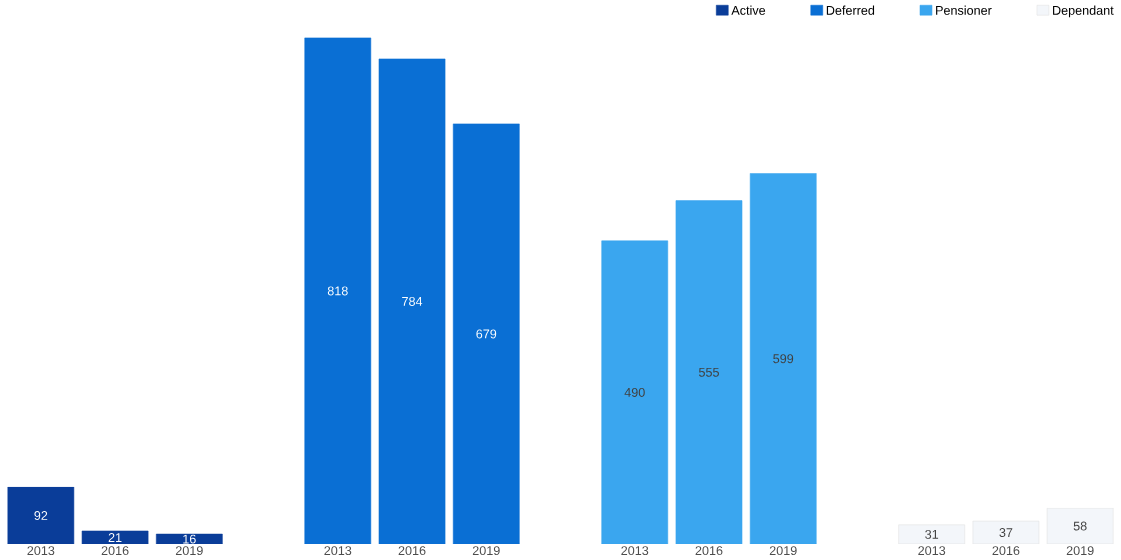 The width and height of the screenshot is (1121, 560). Describe the element at coordinates (1080, 526) in the screenshot. I see `data-label: 58` at that location.